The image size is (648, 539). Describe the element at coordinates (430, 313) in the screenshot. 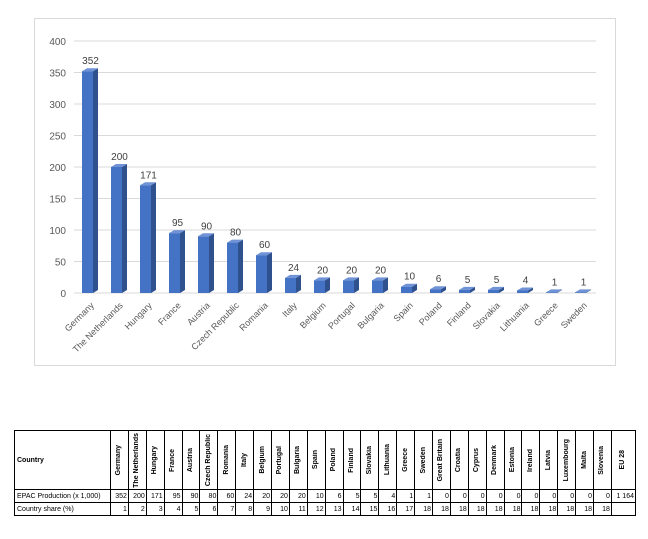

I see `x-category-label: Poland` at that location.